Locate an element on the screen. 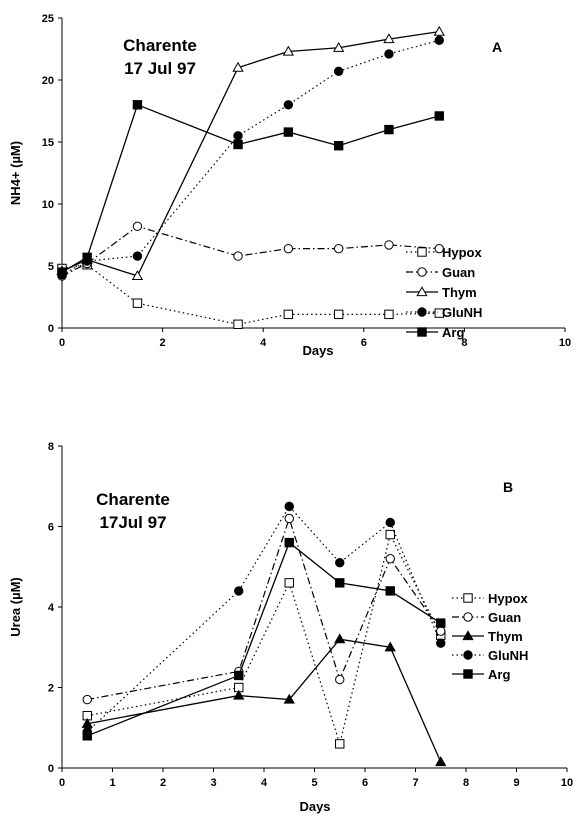 The height and width of the screenshot is (818, 579). series-guan is located at coordinates (250, 251).